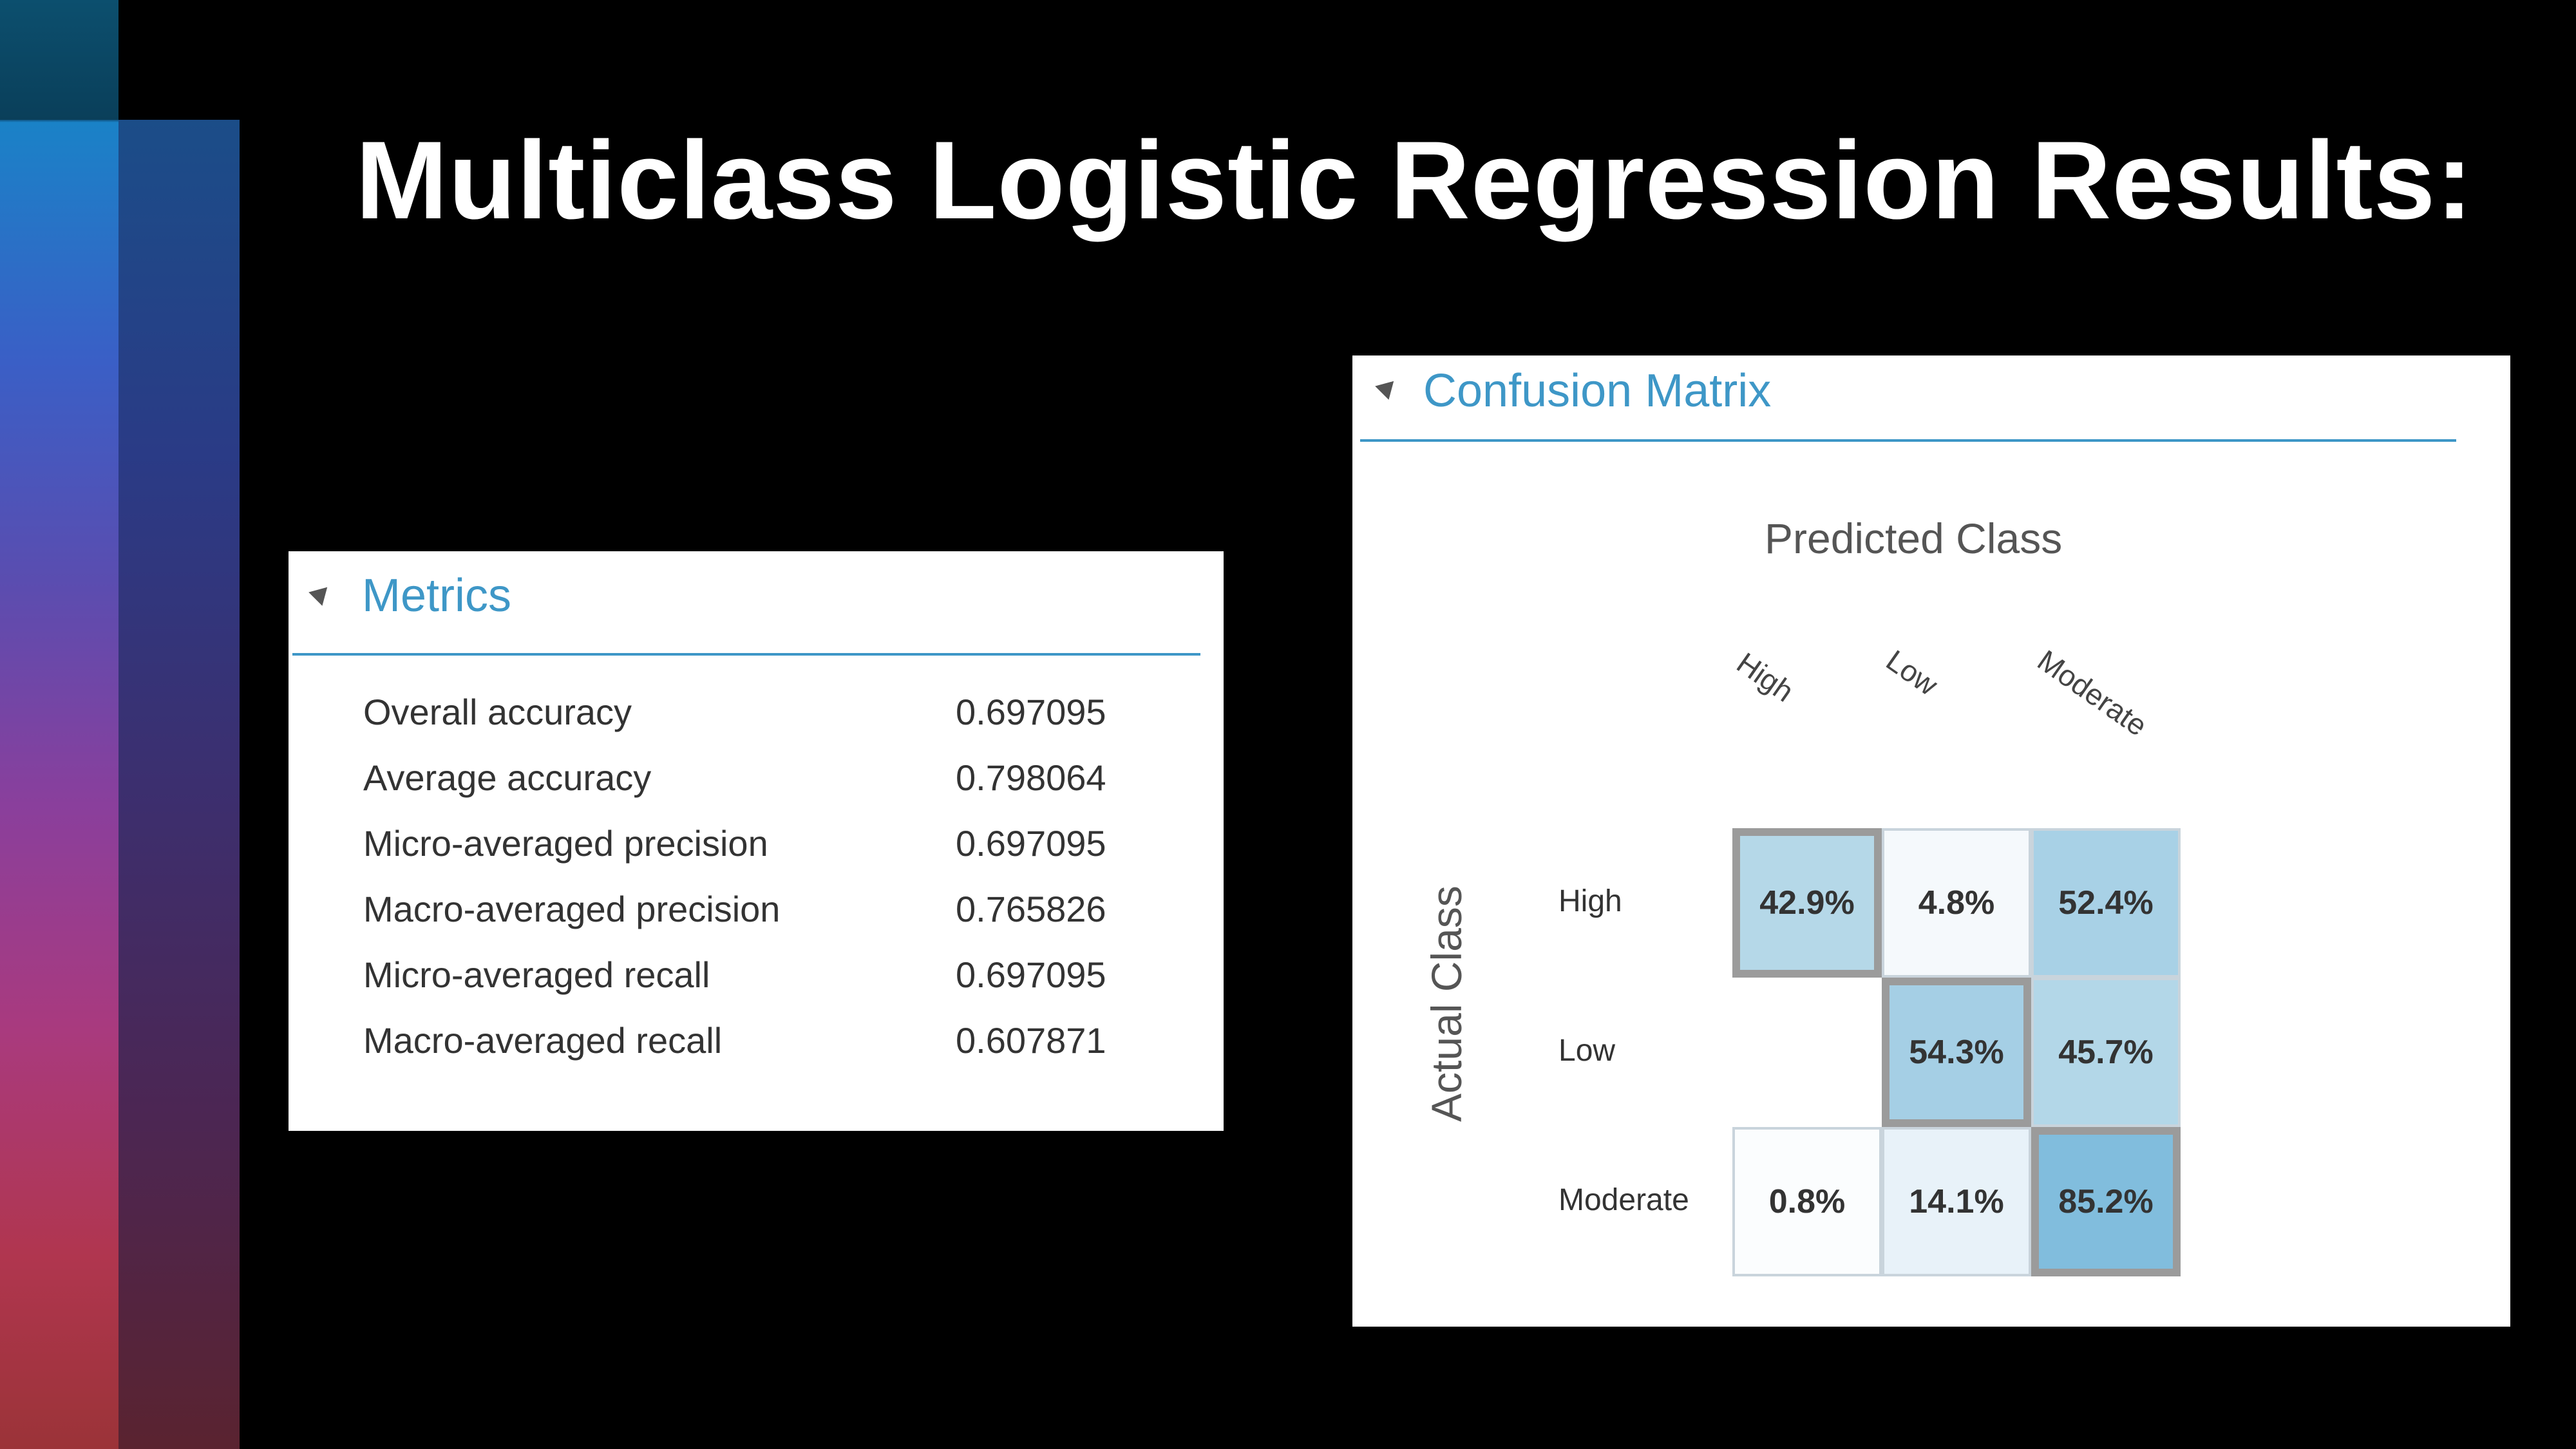 This screenshot has width=2576, height=1449. I want to click on metric-label: Overall accuracy, so click(497, 712).